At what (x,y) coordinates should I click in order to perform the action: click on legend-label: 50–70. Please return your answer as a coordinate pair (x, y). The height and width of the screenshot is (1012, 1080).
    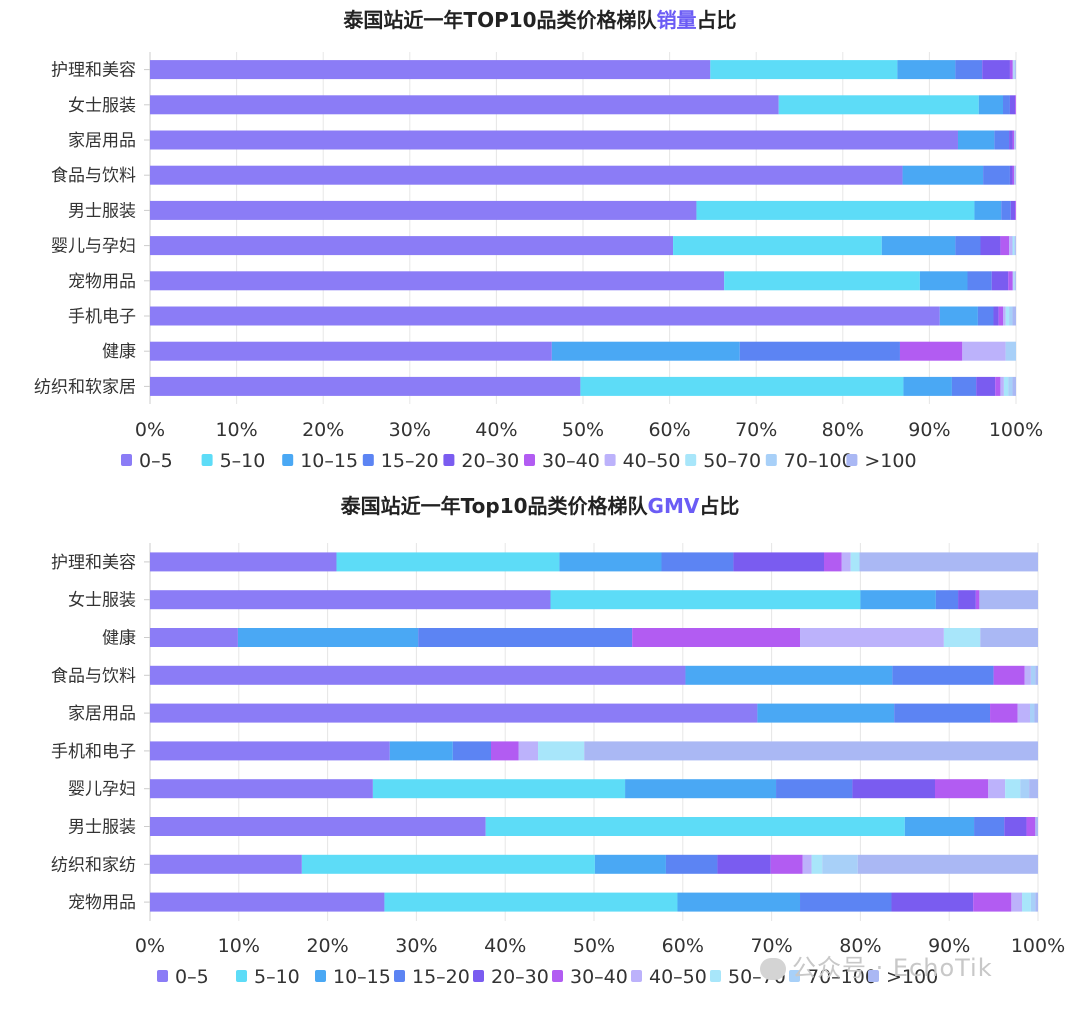
    Looking at the image, I should click on (732, 461).